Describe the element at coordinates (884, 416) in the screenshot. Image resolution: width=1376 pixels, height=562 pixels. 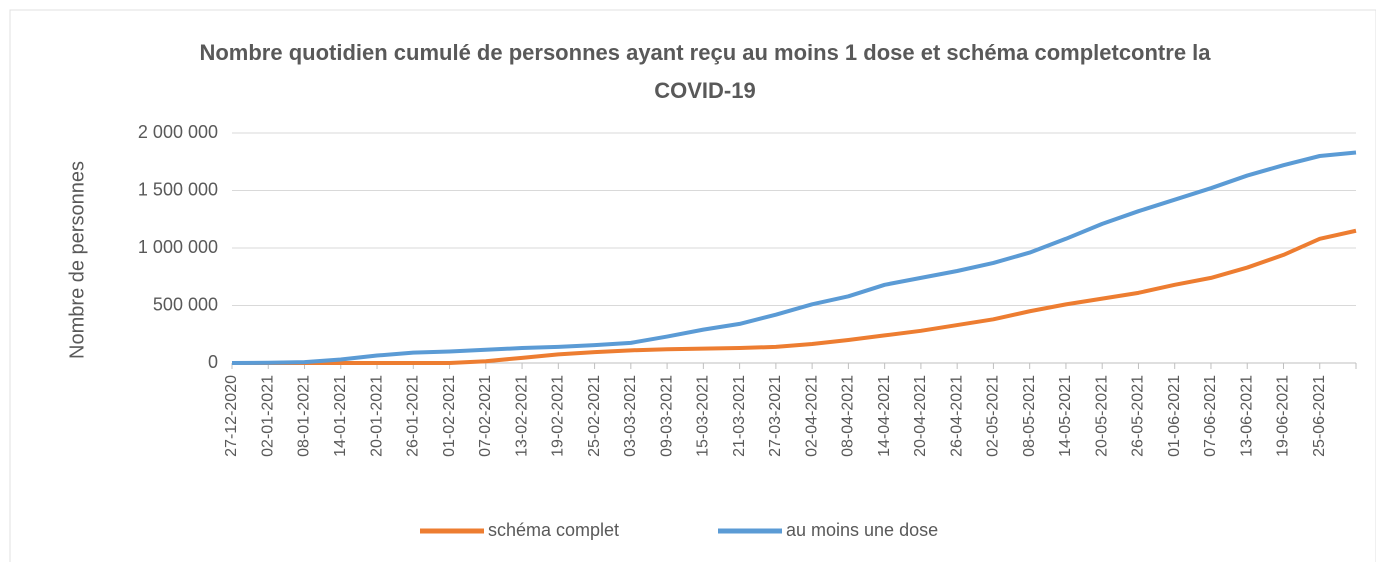
I see `x-tick-label: 14-04-2021` at that location.